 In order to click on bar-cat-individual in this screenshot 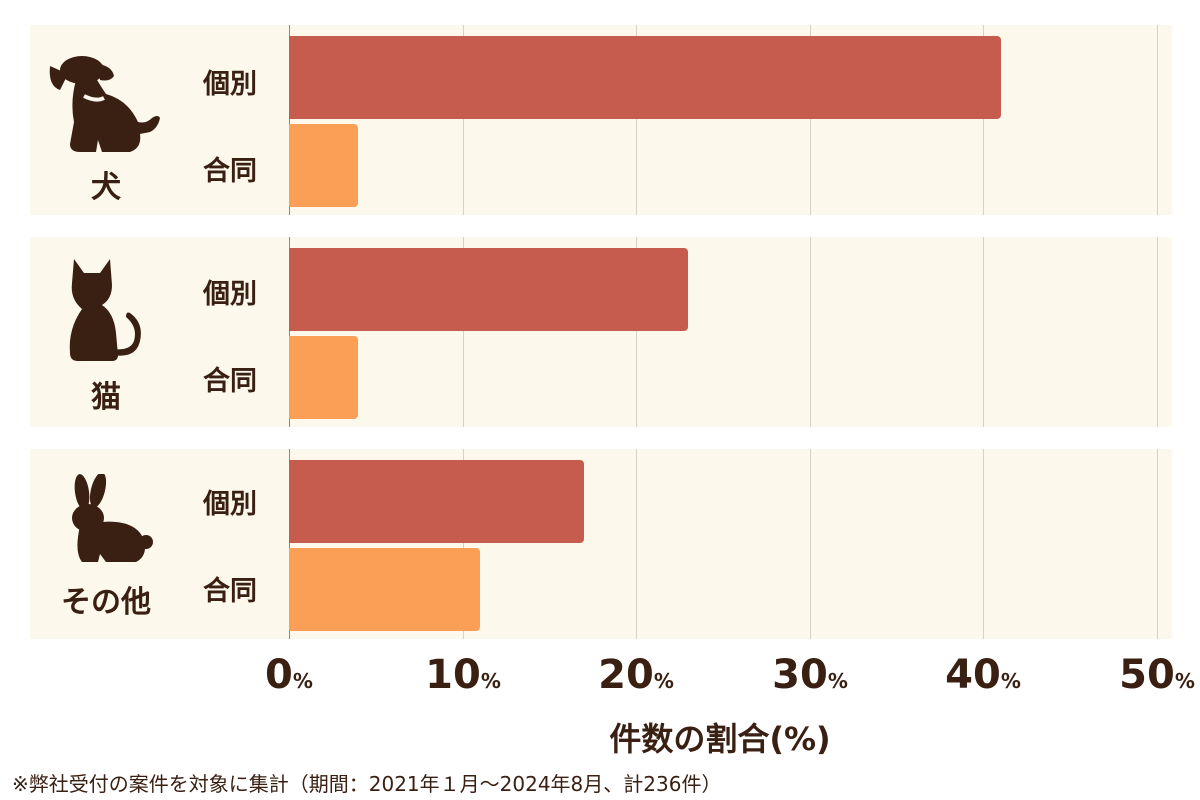, I will do `click(488, 289)`.